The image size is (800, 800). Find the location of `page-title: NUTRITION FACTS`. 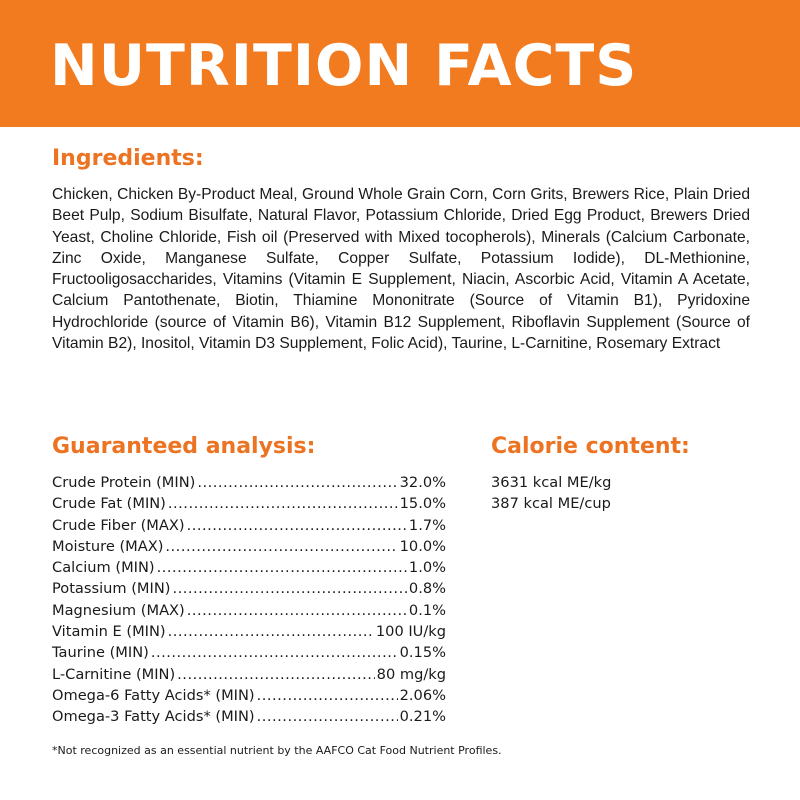

page-title: NUTRITION FACTS is located at coordinates (344, 66).